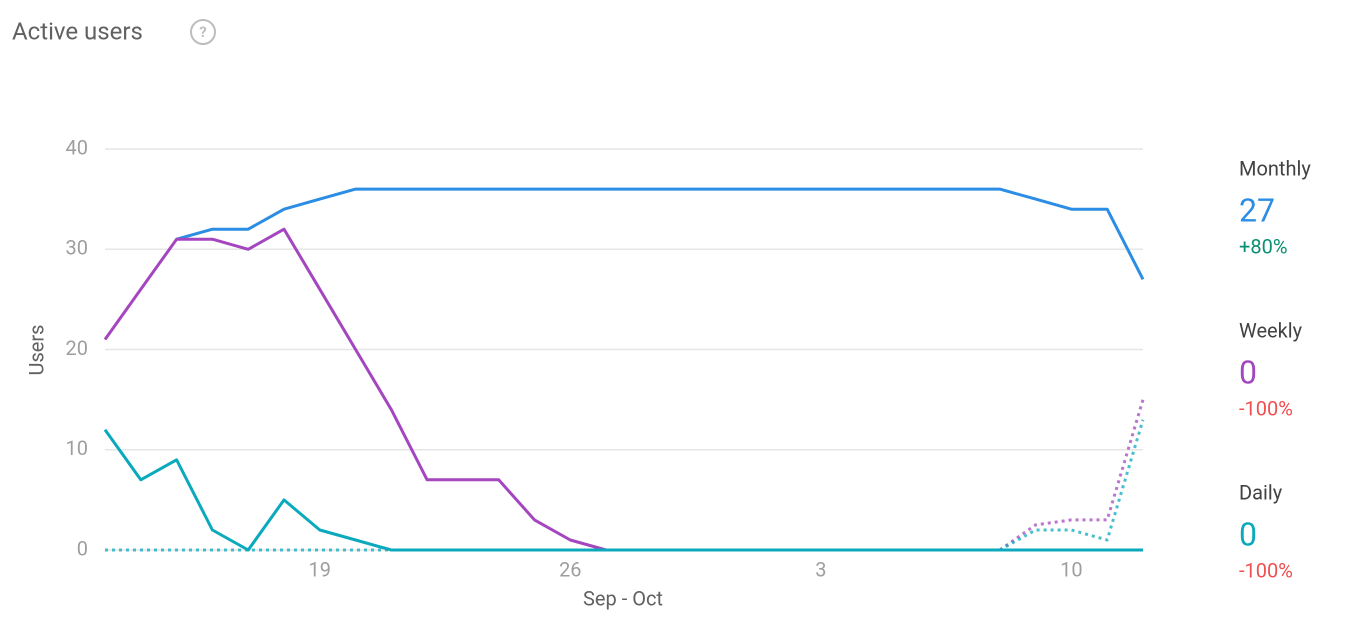  I want to click on x-tick-label: 26, so click(570, 569).